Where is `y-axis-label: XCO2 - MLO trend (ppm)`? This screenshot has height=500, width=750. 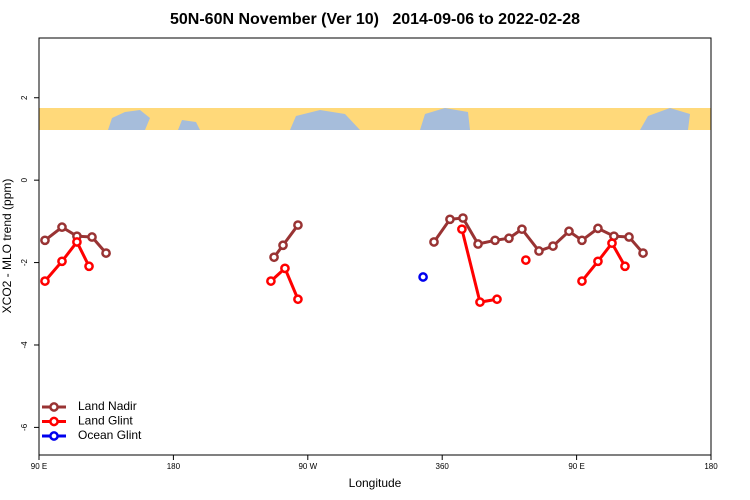
y-axis-label: XCO2 - MLO trend (ppm) is located at coordinates (7, 246).